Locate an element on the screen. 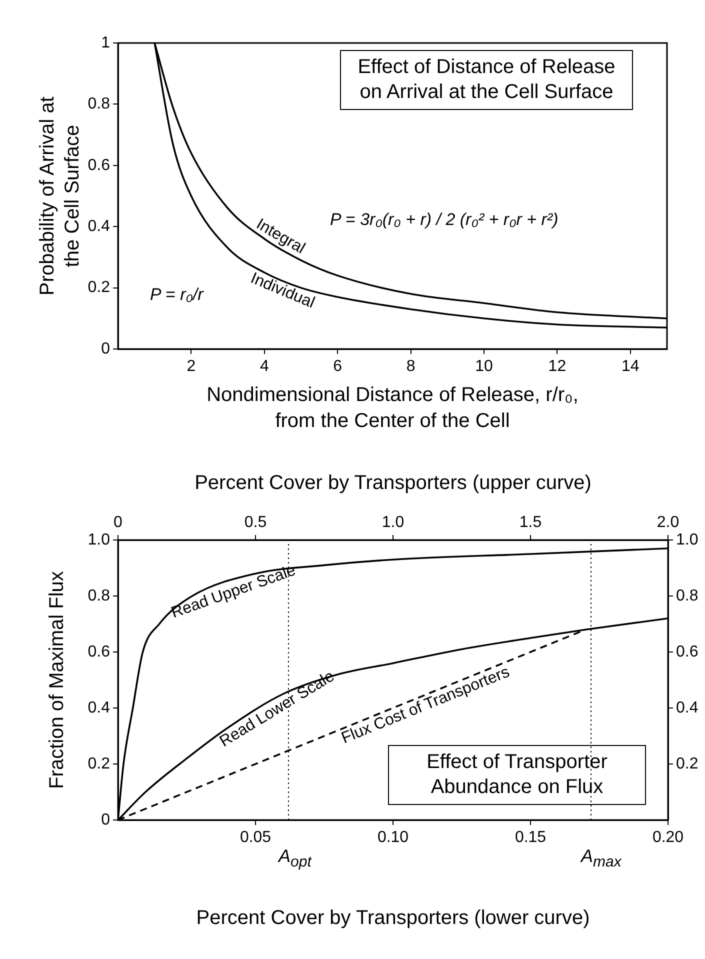 The image size is (705, 959). x-tick-label: 2 is located at coordinates (191, 367).